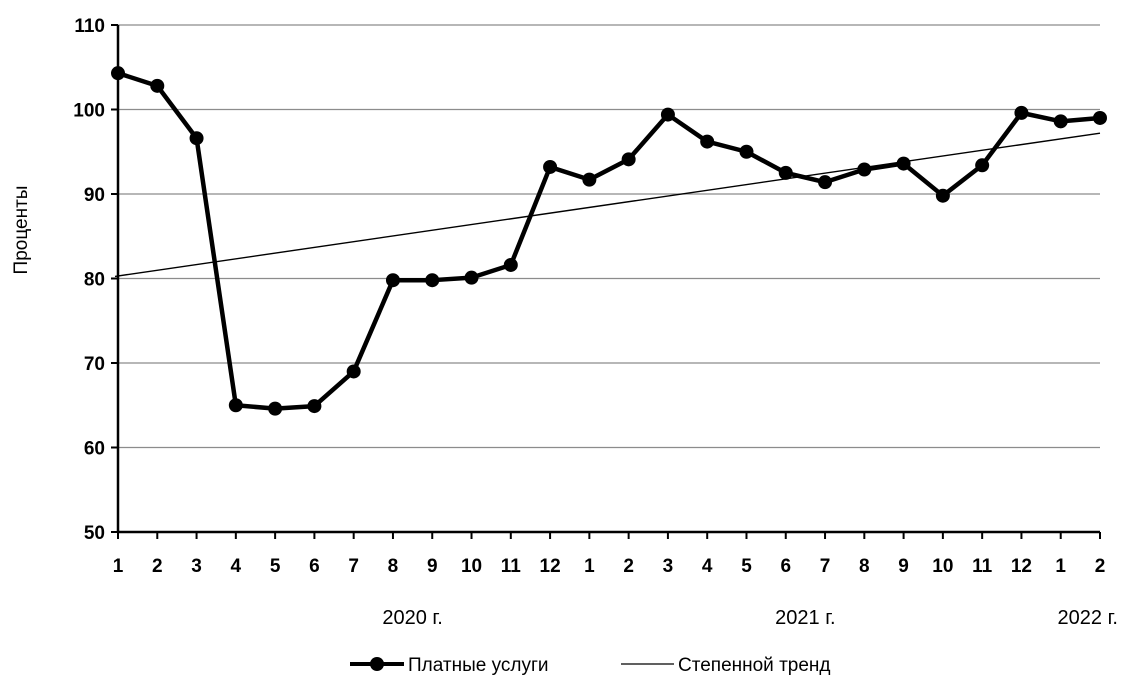  Describe the element at coordinates (21, 230) in the screenshot. I see `y-axis-title: Проценты` at that location.